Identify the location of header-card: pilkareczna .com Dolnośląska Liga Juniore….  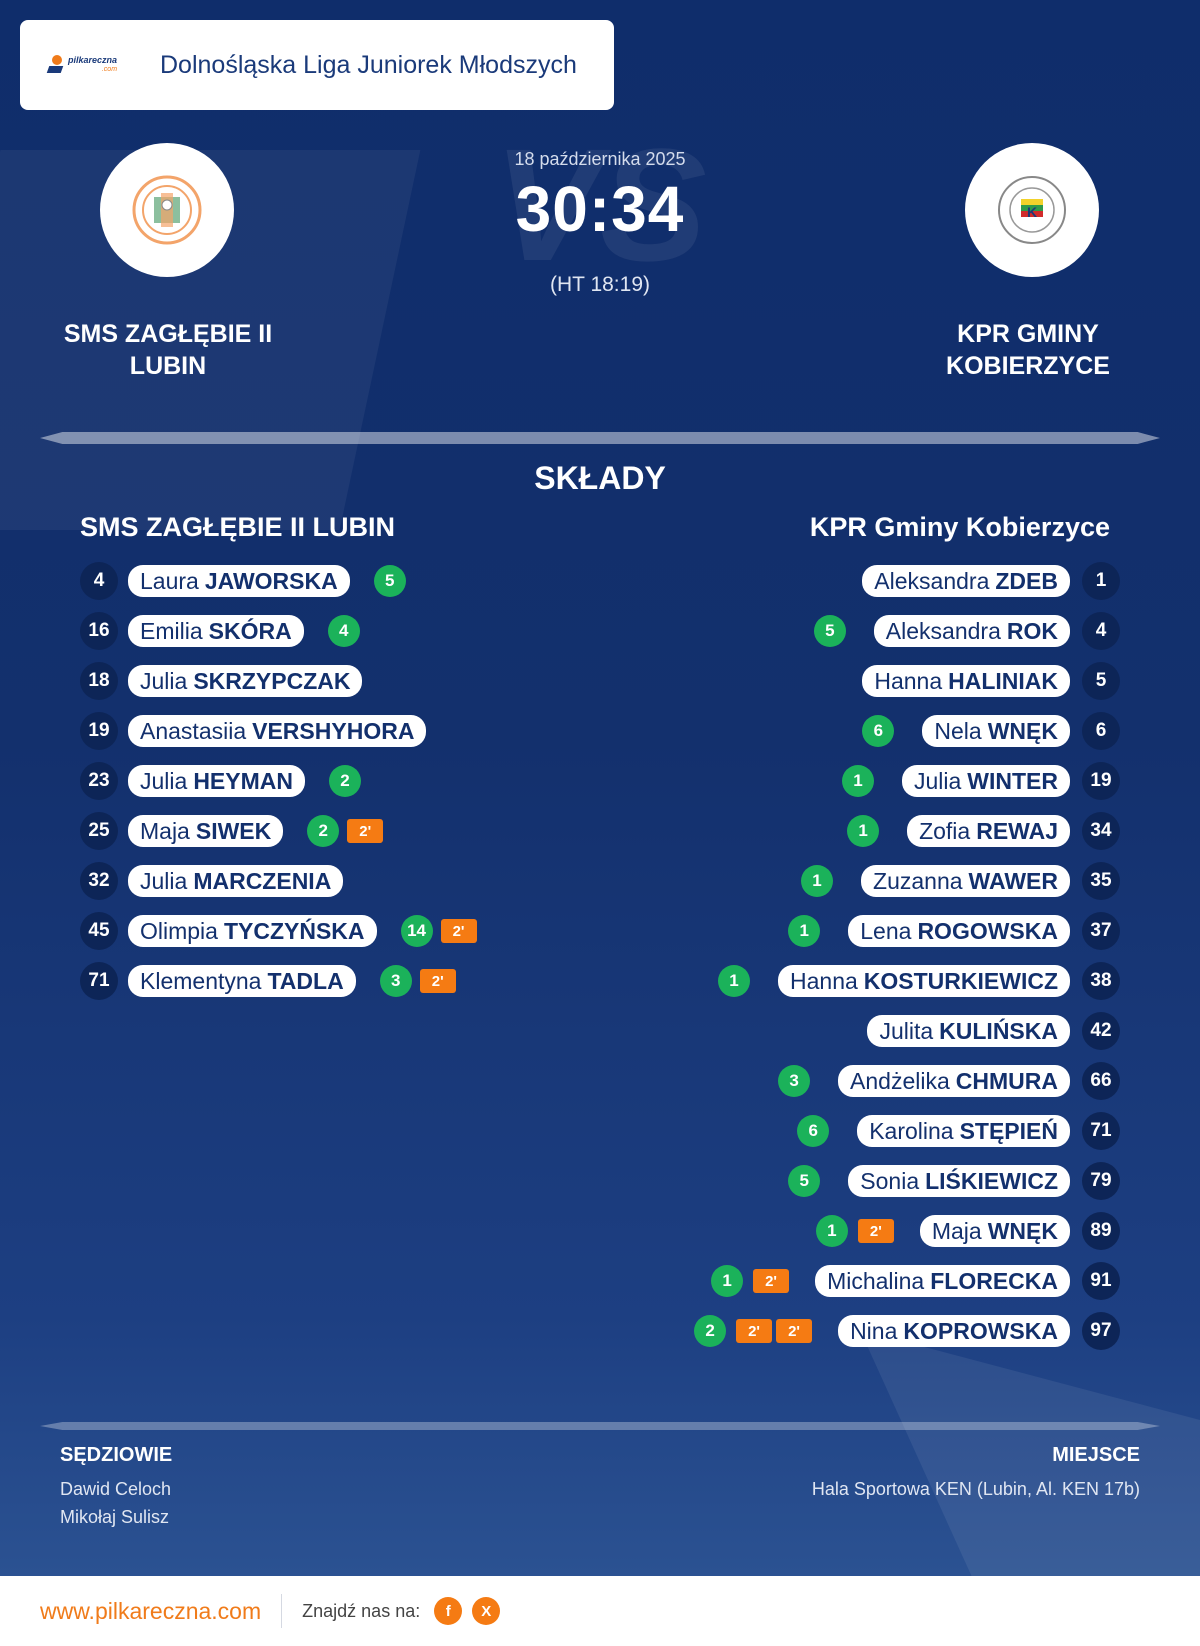
(317, 65).